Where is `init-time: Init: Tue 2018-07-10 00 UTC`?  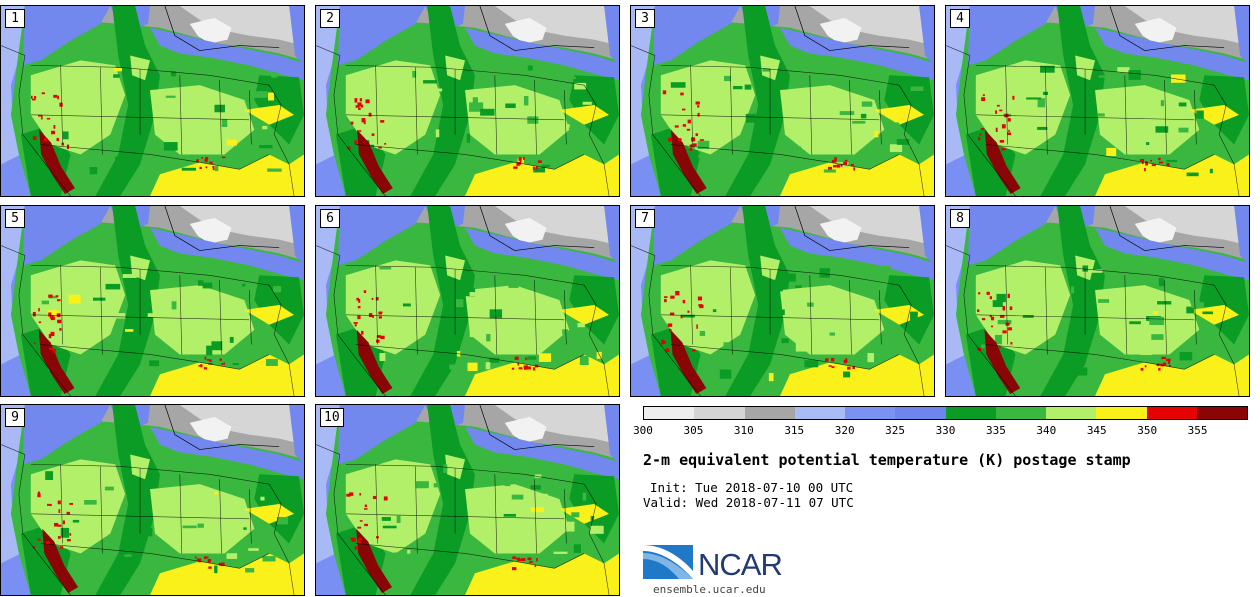
init-time: Init: Tue 2018-07-10 00 UTC is located at coordinates (752, 487).